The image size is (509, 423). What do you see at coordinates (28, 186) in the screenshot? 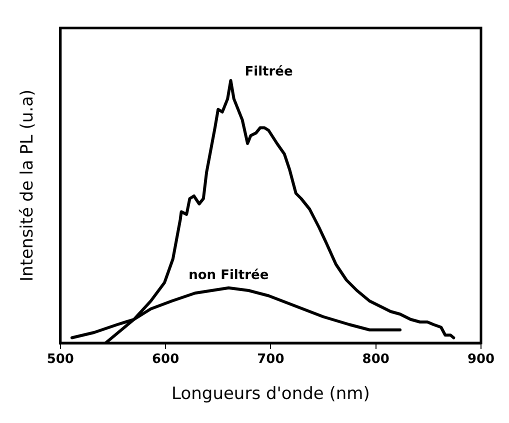
I see `y-axis-title: Intensité de la PL (u.a)` at bounding box center [28, 186].